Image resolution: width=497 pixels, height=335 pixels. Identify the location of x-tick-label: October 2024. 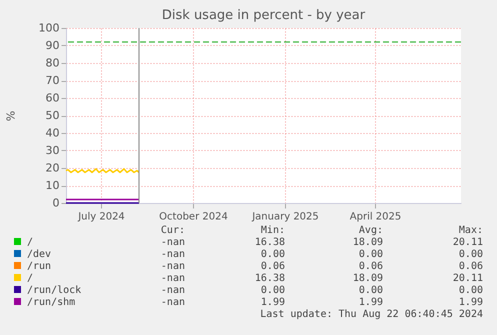
(193, 217).